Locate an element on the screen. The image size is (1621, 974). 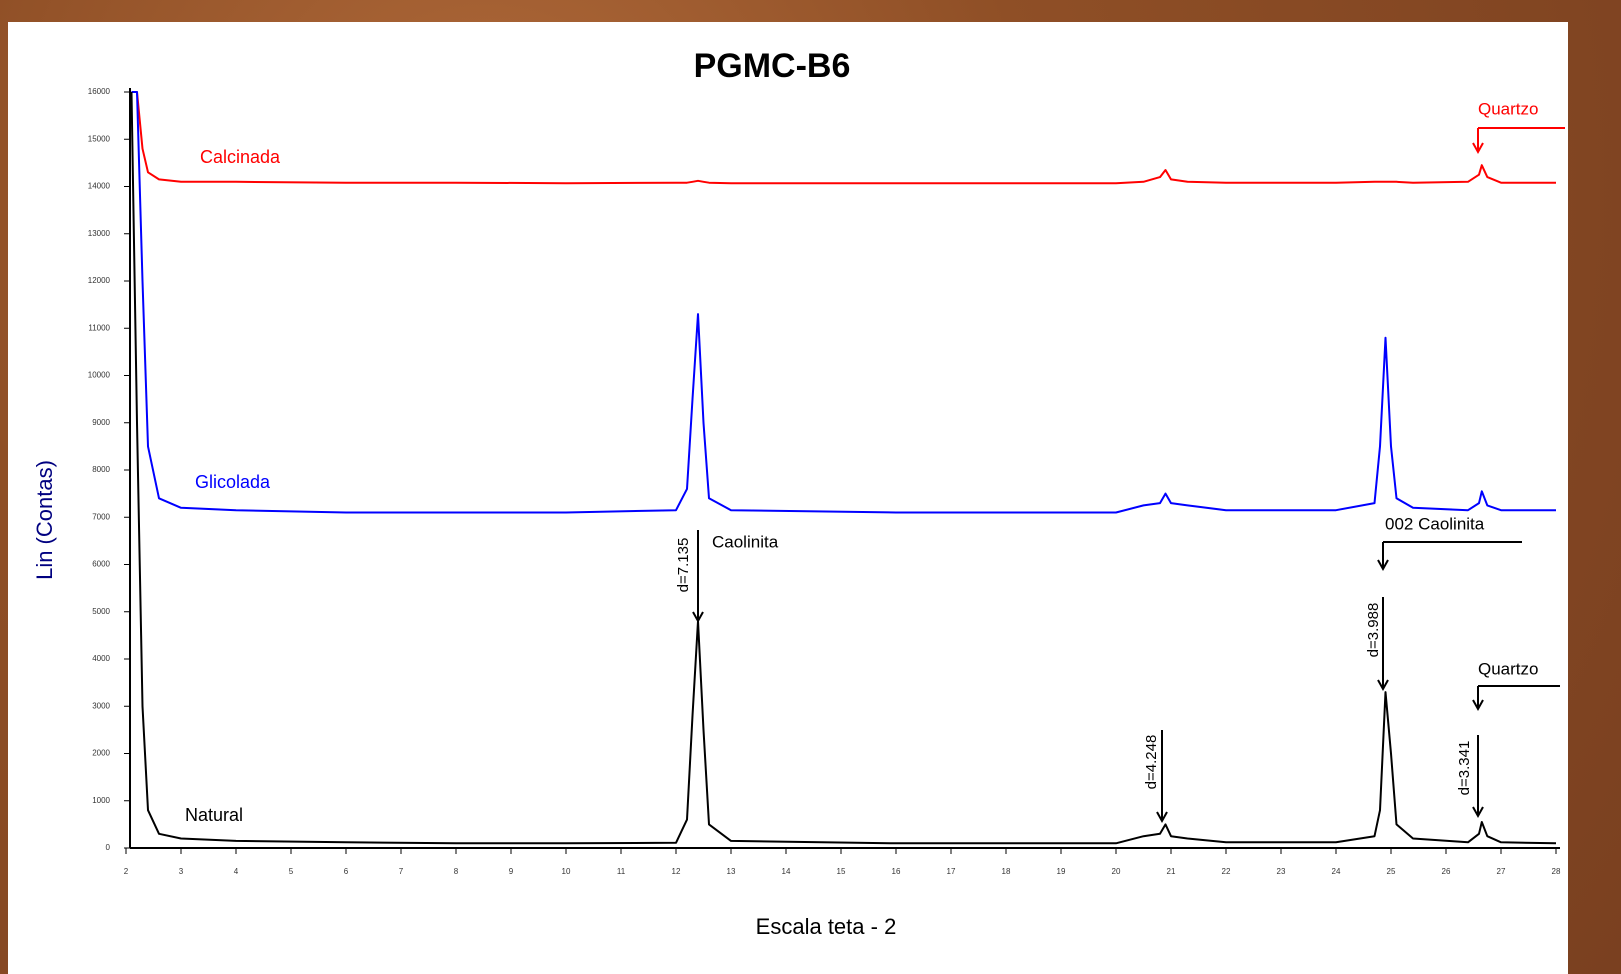
annotation: 002 Caolinita is located at coordinates (1435, 523).